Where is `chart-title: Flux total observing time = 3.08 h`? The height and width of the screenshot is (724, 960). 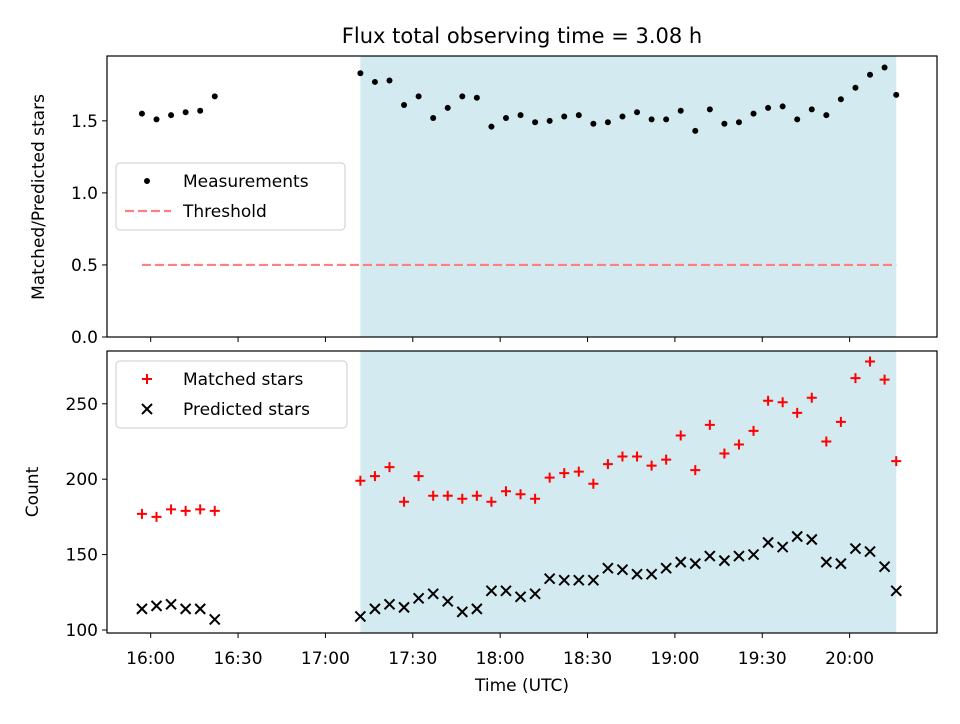
chart-title: Flux total observing time = 3.08 h is located at coordinates (522, 36).